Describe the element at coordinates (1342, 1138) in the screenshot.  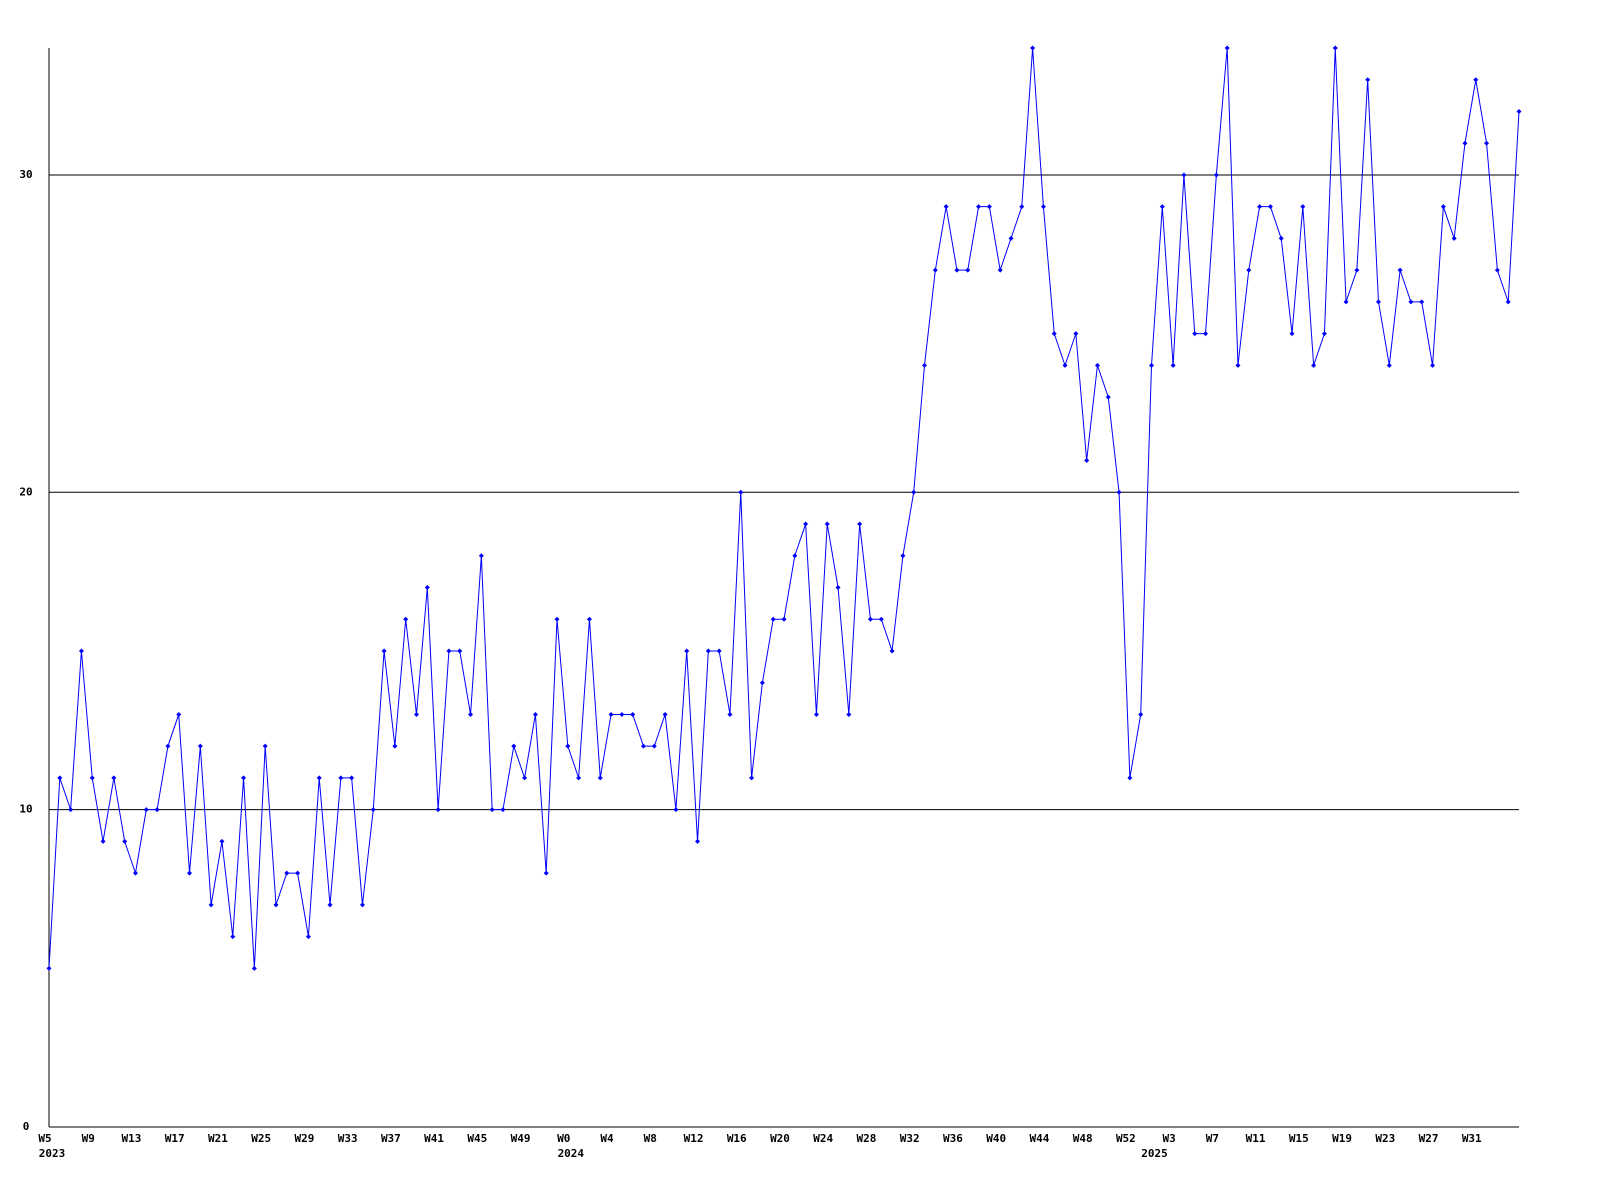
I see `x-tick-label: W19` at that location.